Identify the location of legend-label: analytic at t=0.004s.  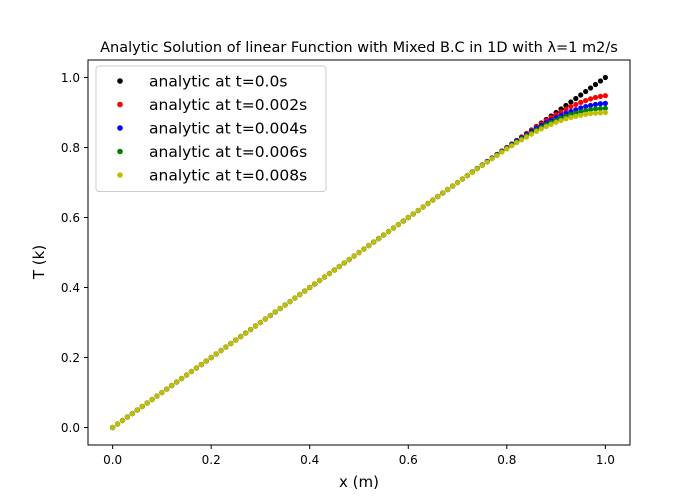
(228, 129).